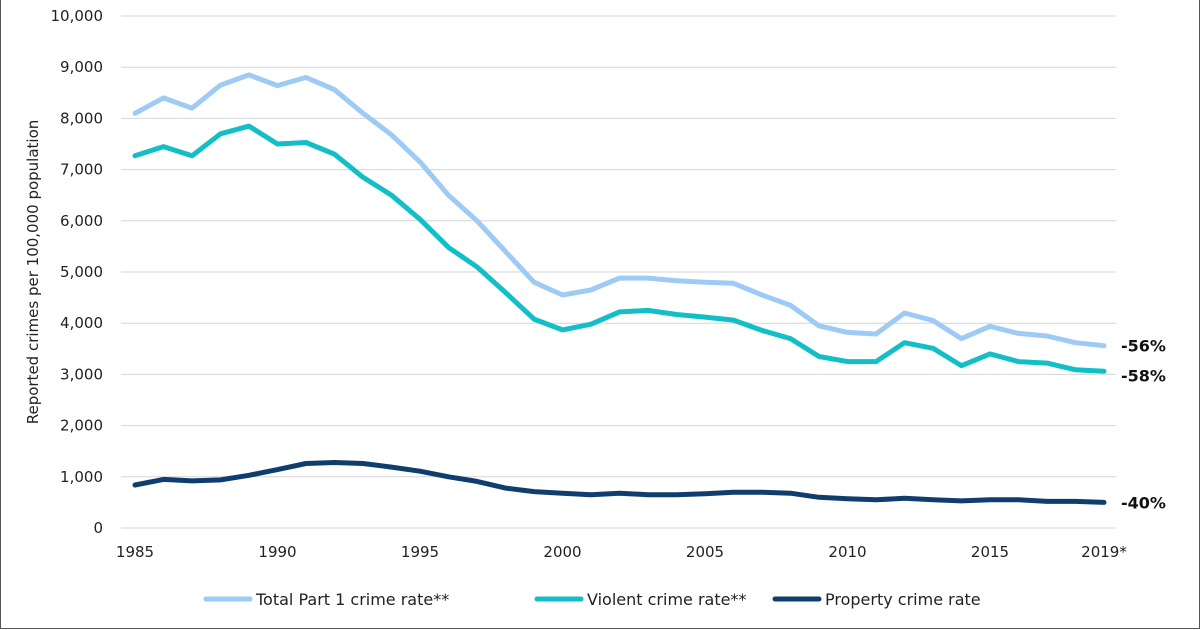  Describe the element at coordinates (81, 426) in the screenshot. I see `y-tick-label: 2,000` at that location.